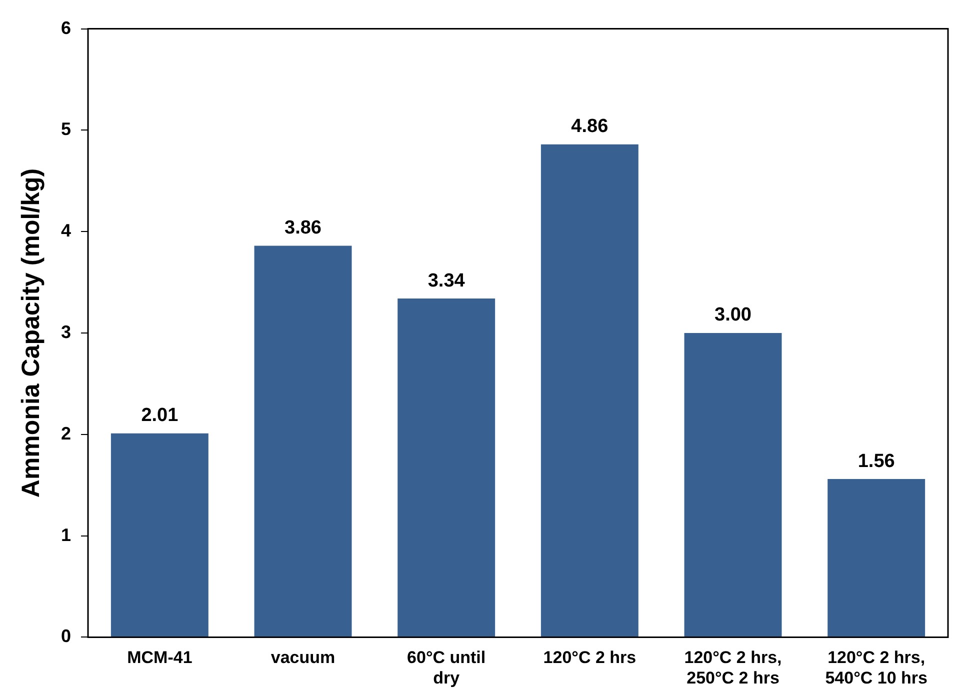 Image resolution: width=966 pixels, height=700 pixels. Describe the element at coordinates (66, 230) in the screenshot. I see `y-tick-label: 4` at that location.